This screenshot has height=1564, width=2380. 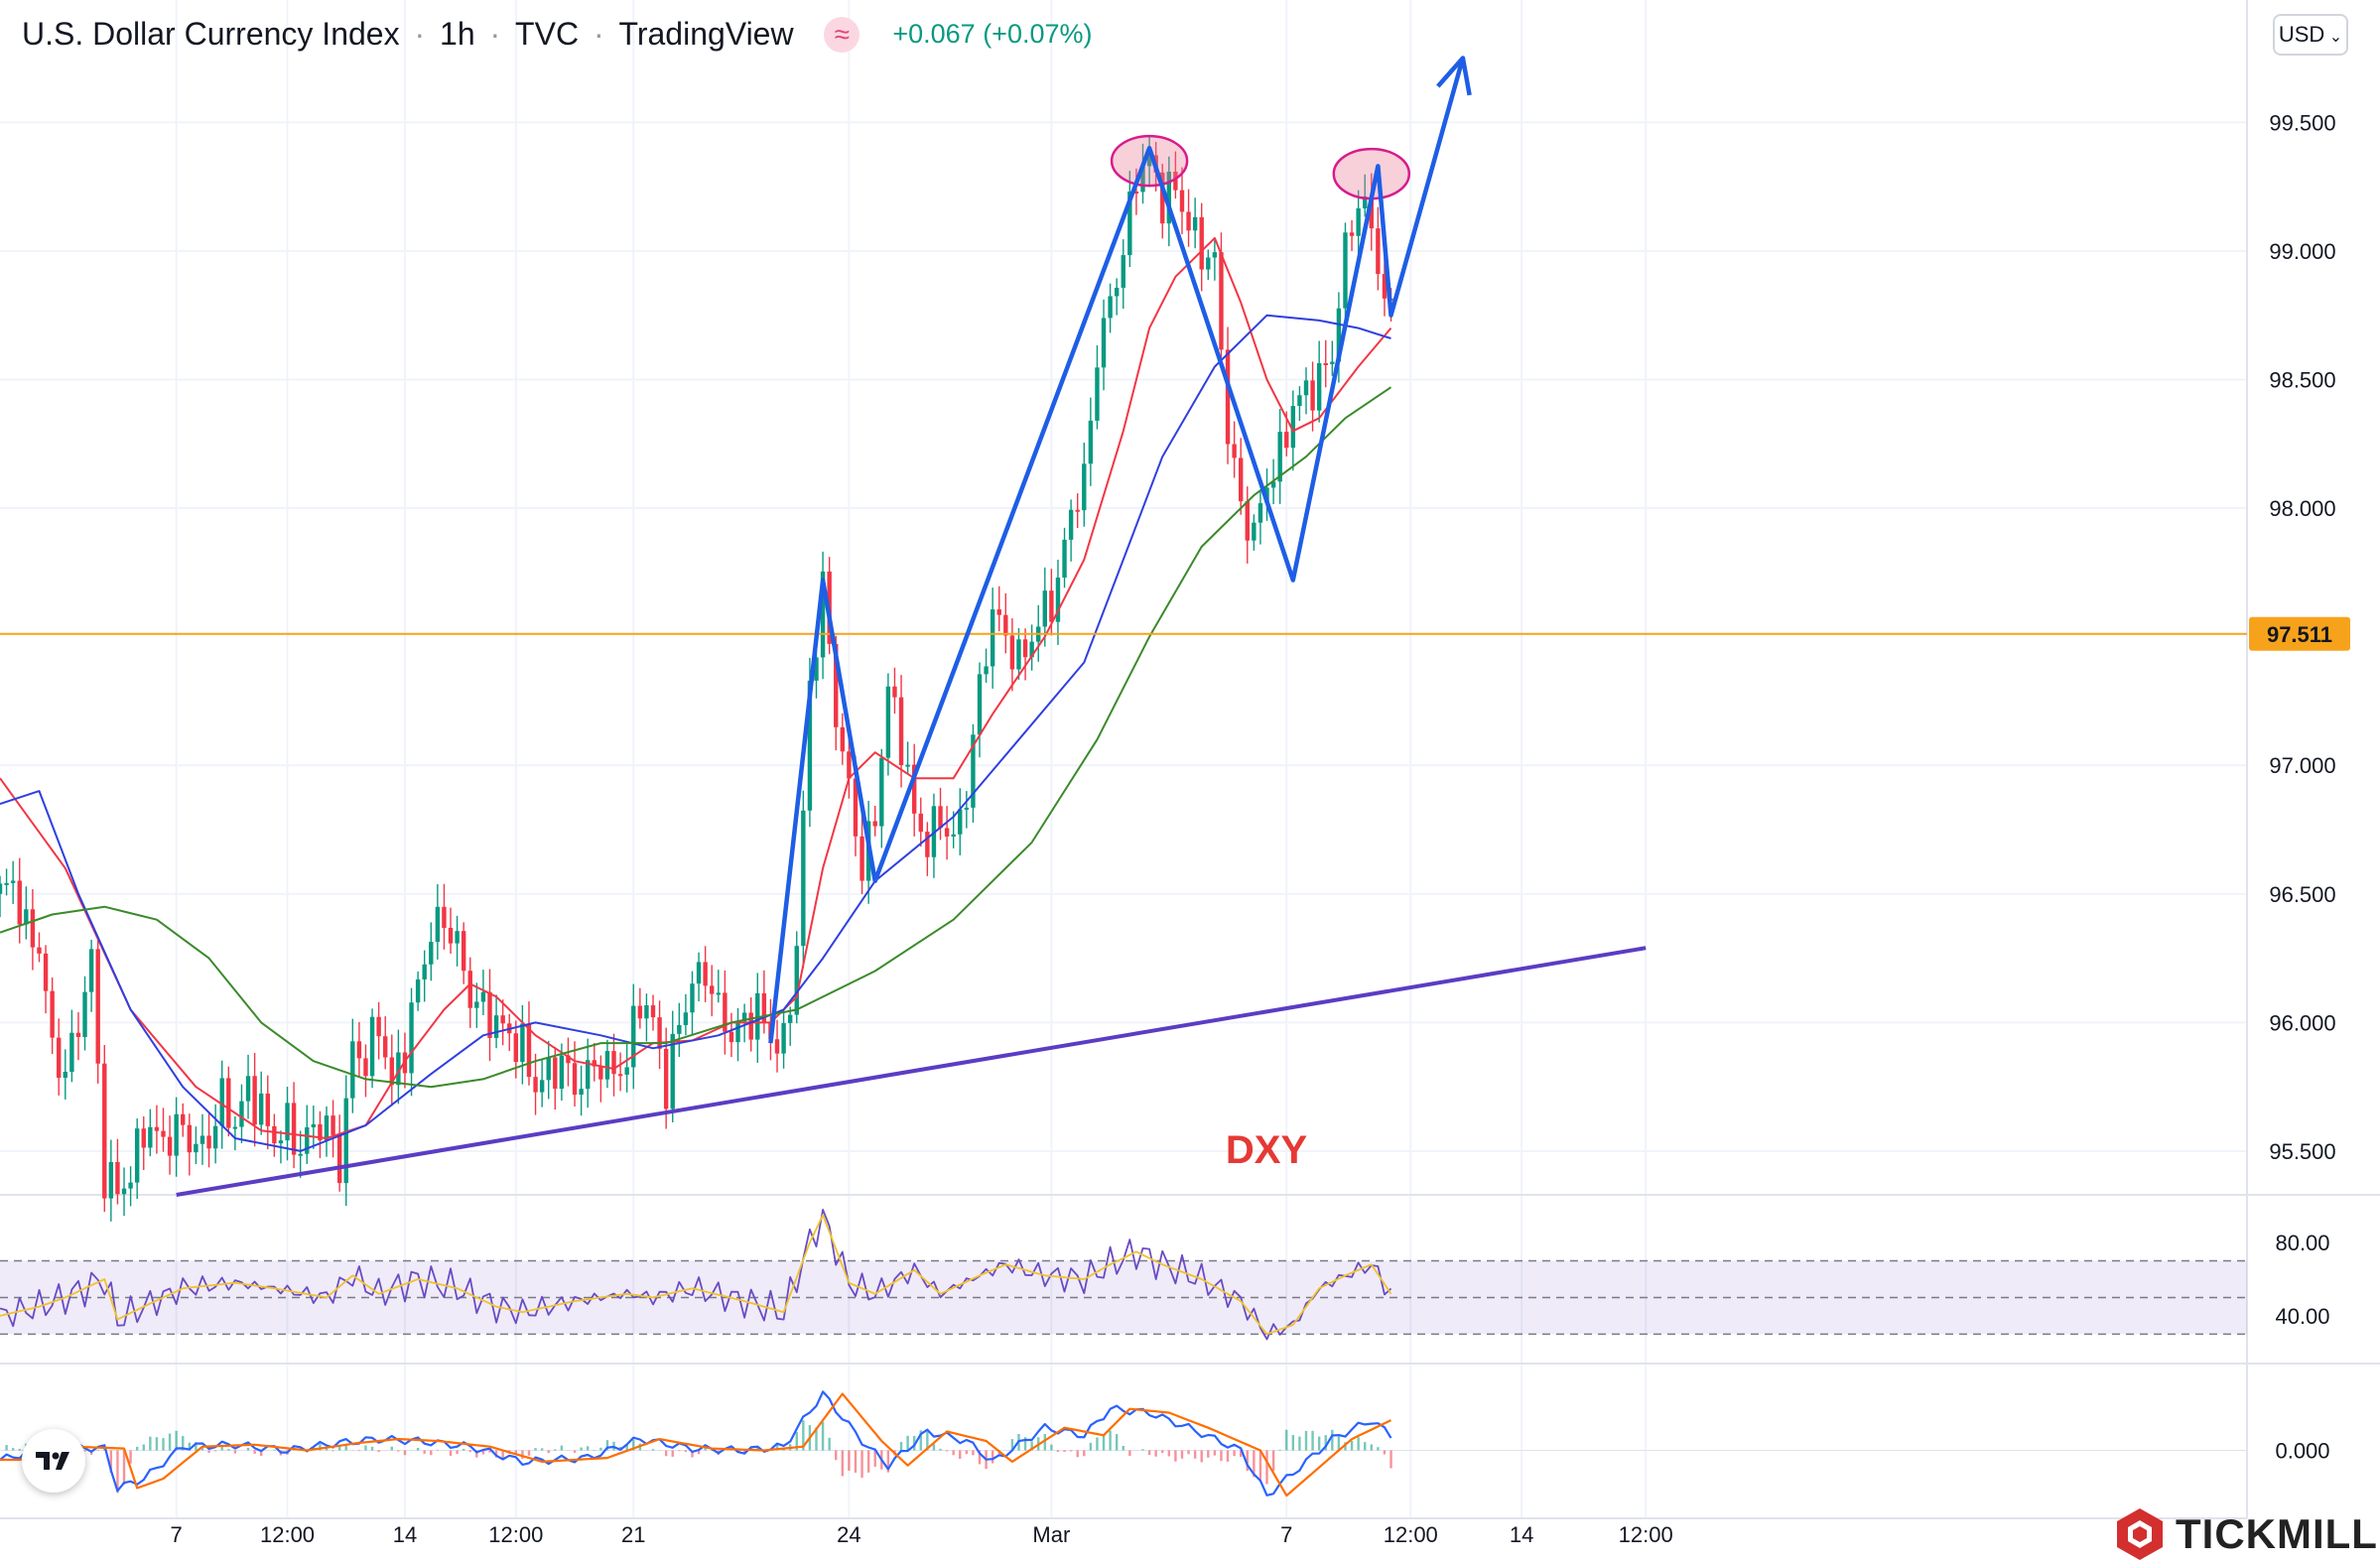 I want to click on arrow-head, so click(x=1454, y=76).